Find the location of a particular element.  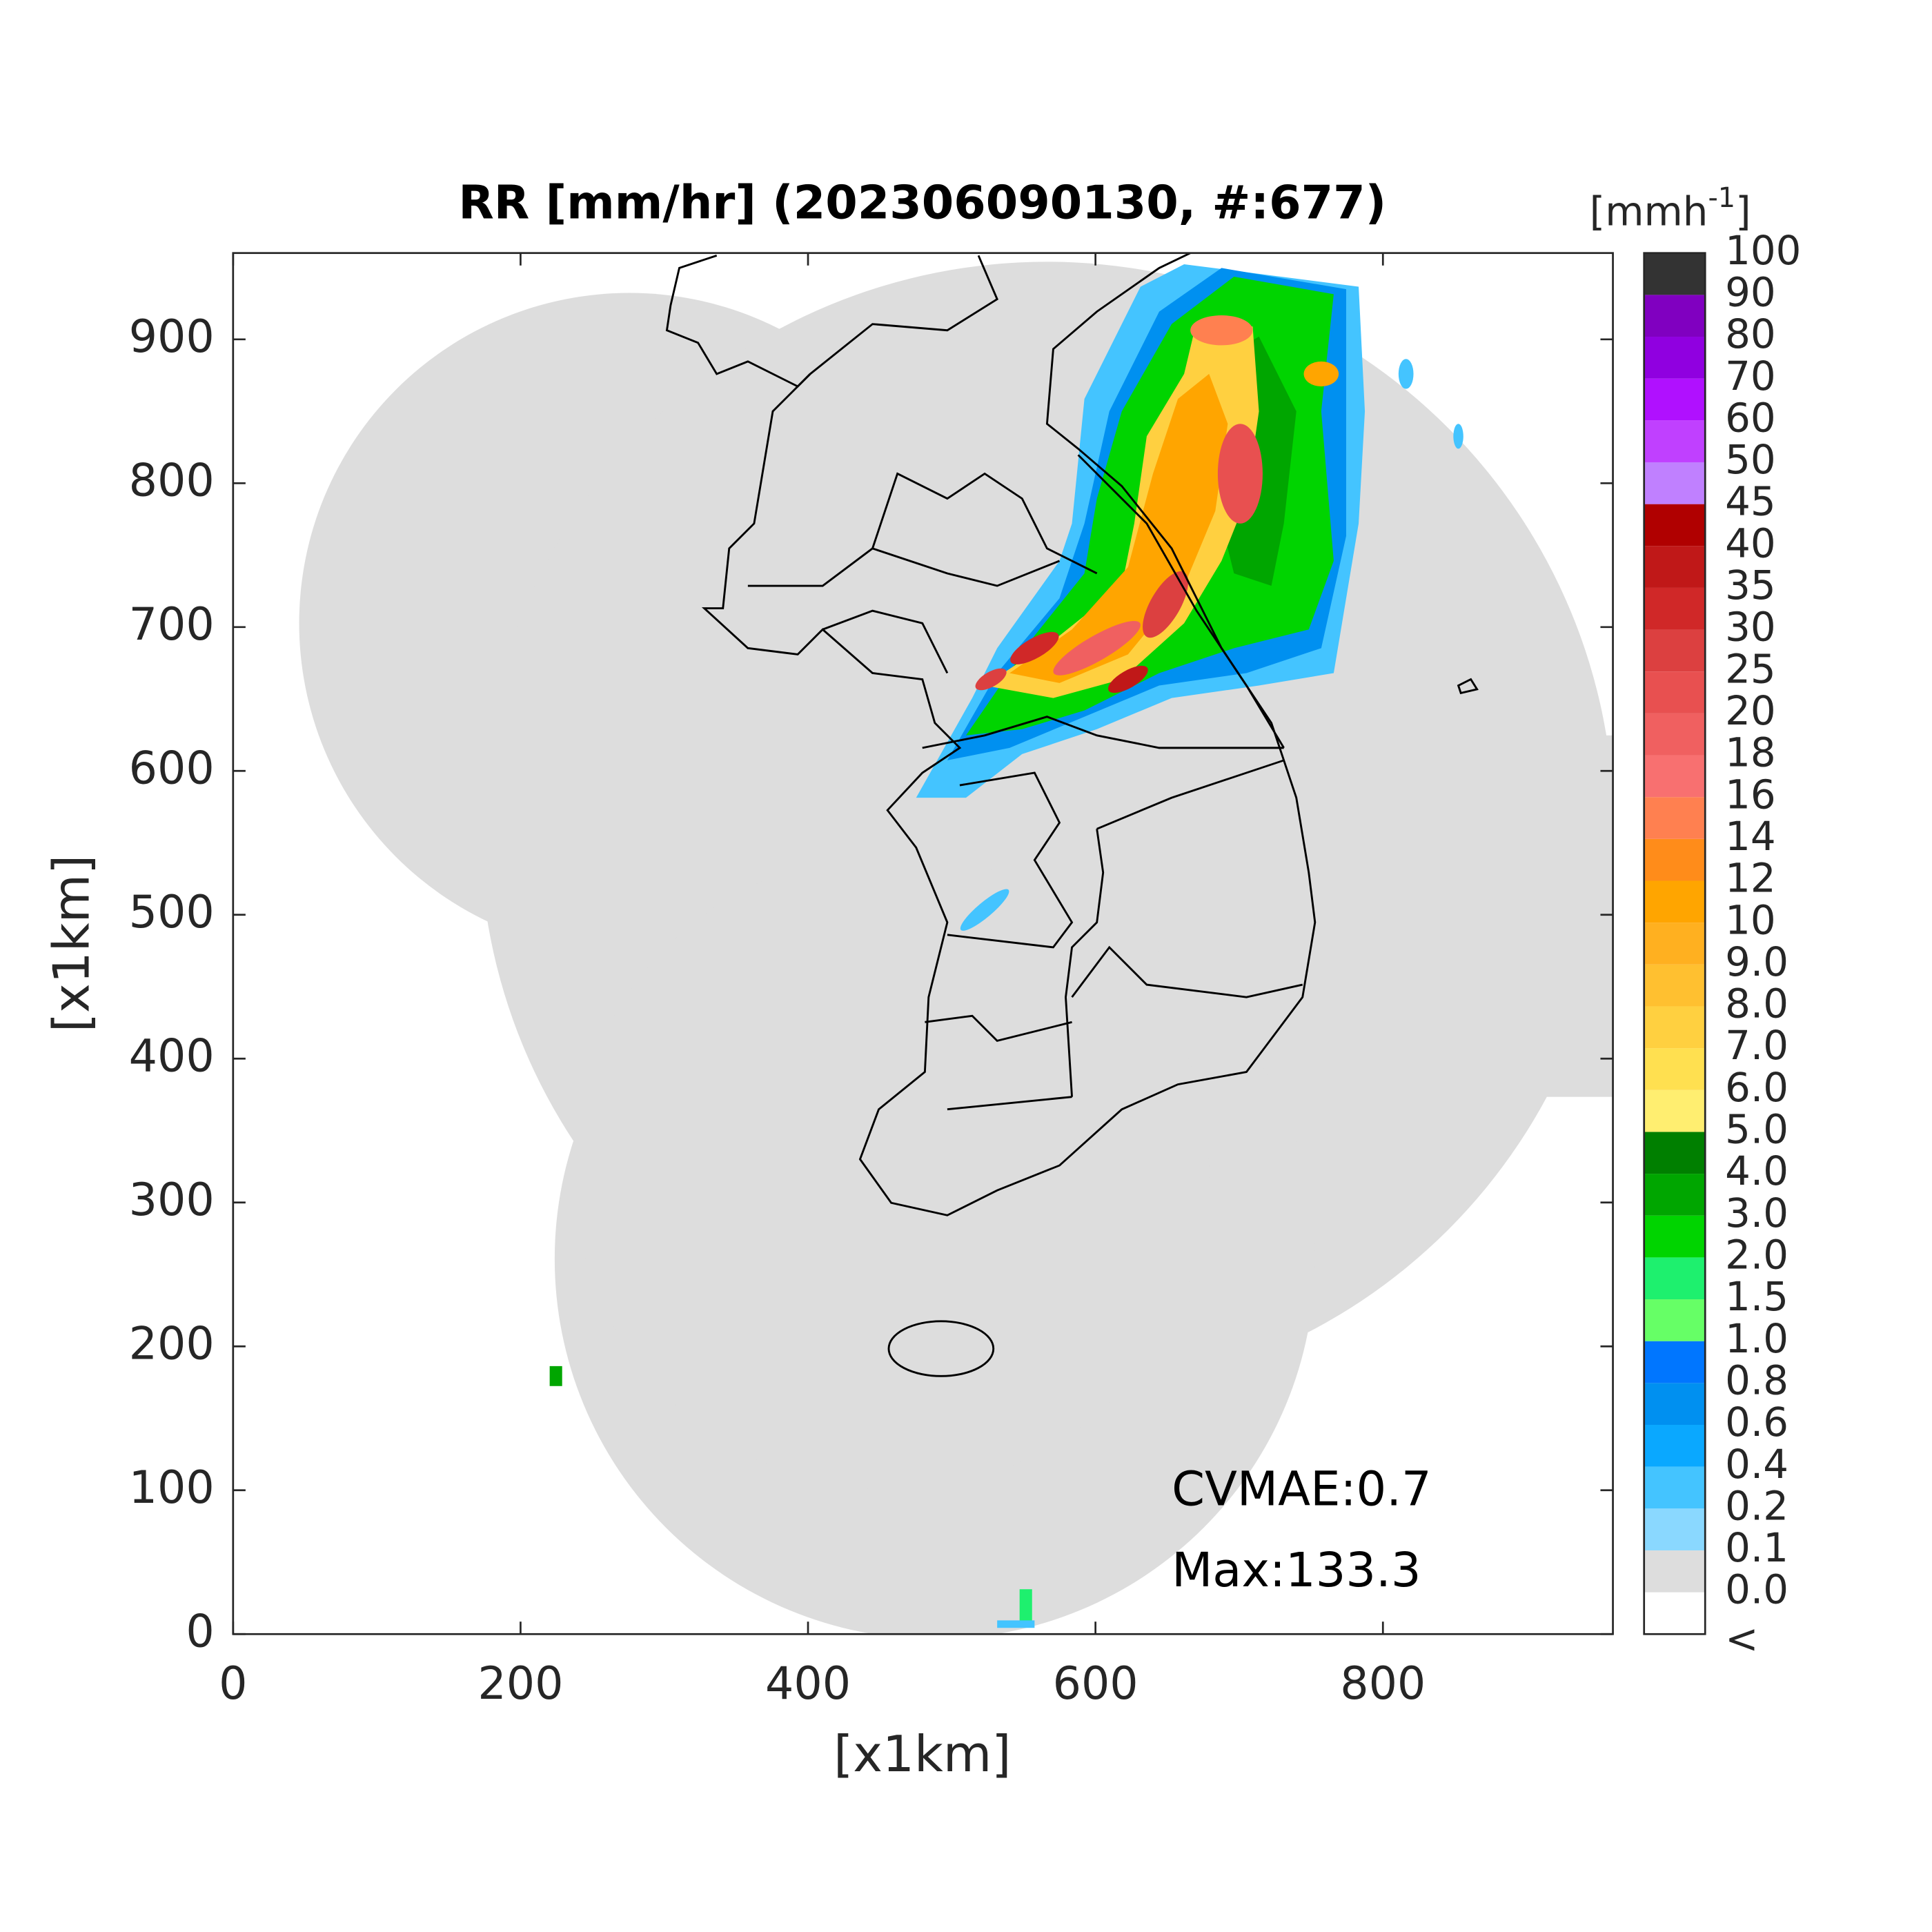

colorbar-label: 4.0 is located at coordinates (1756, 1170).